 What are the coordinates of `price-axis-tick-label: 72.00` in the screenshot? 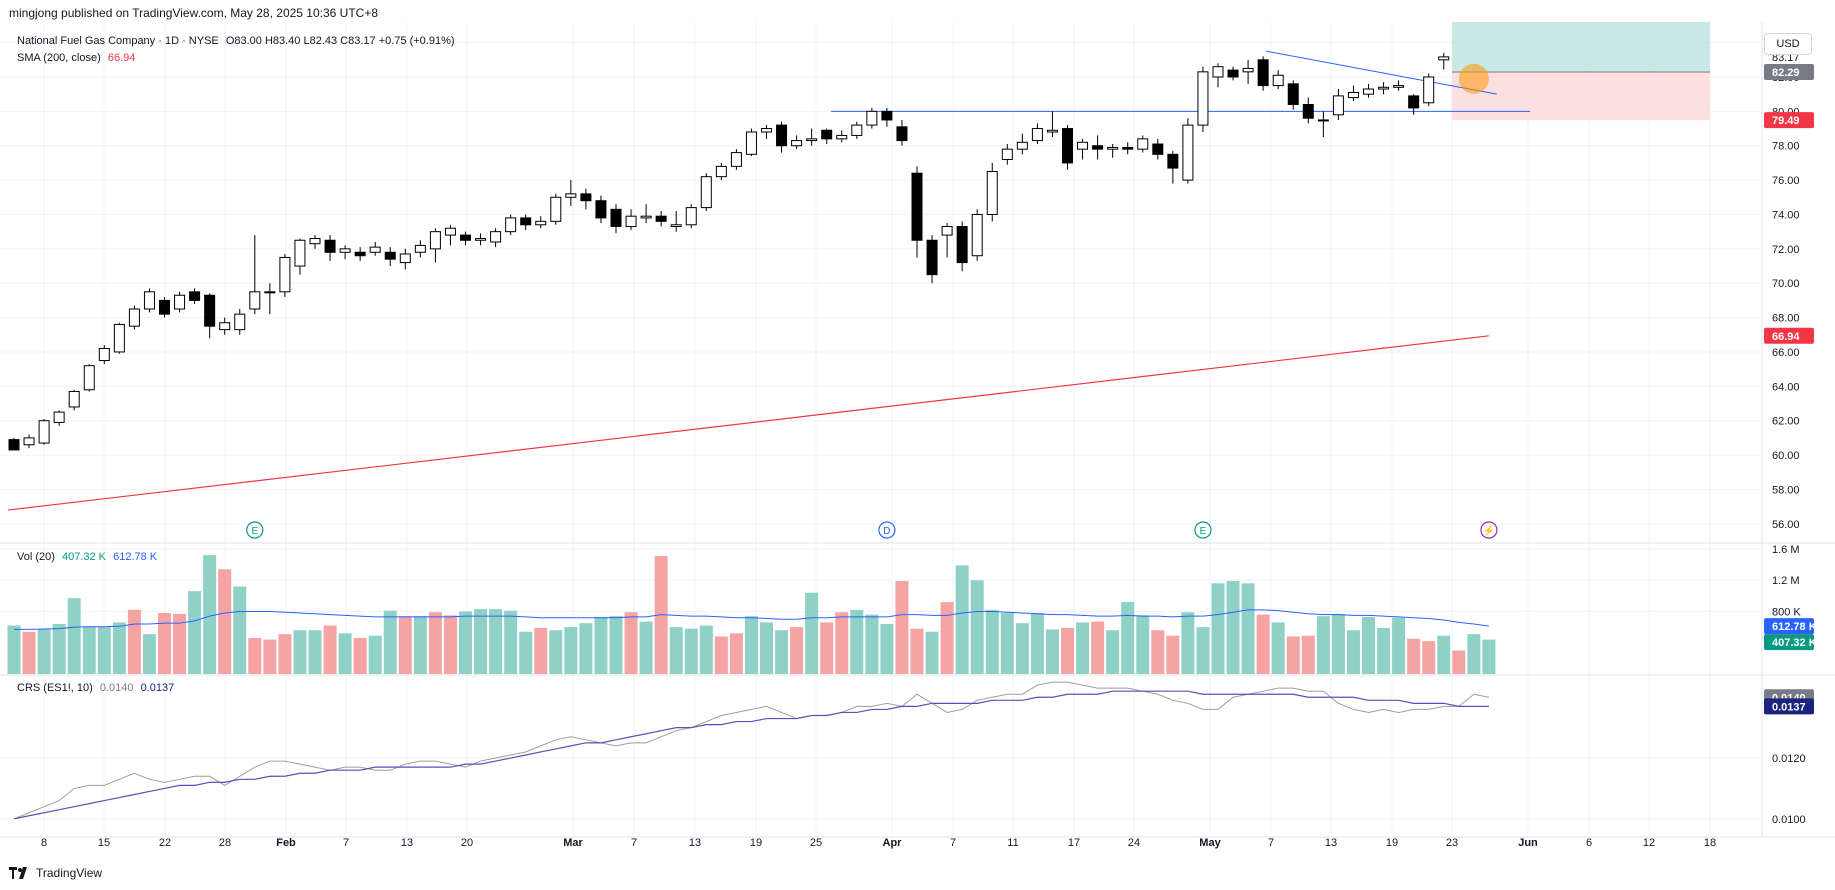 It's located at (1786, 250).